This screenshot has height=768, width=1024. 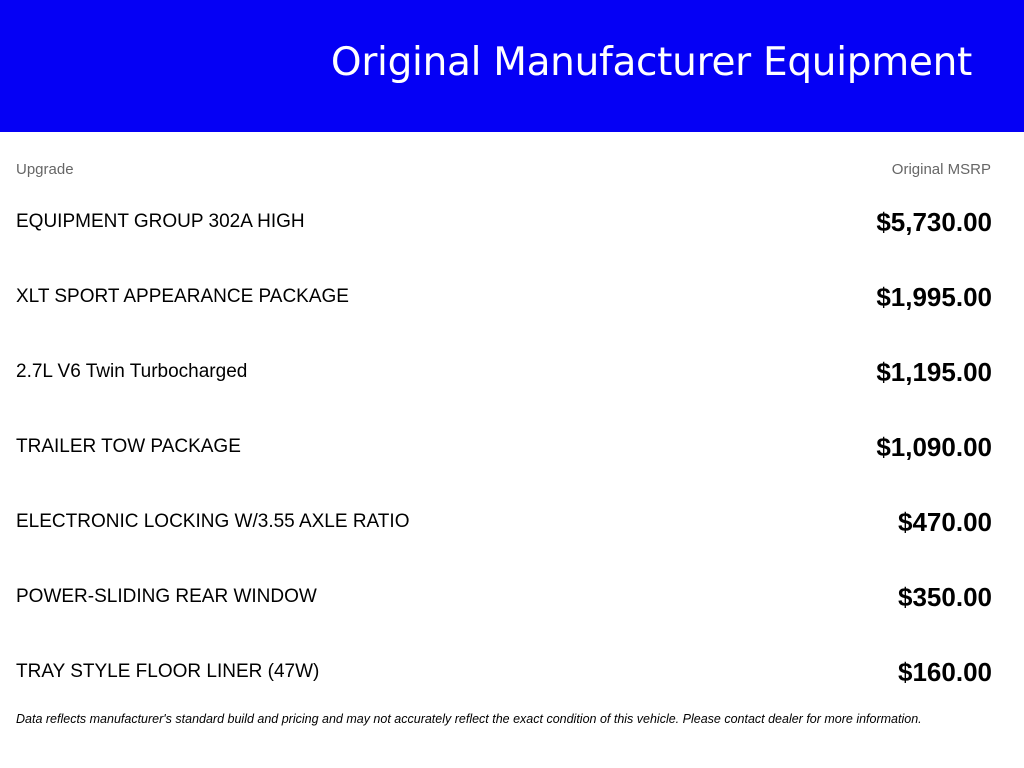 What do you see at coordinates (945, 596) in the screenshot?
I see `equipment-price: $350.00` at bounding box center [945, 596].